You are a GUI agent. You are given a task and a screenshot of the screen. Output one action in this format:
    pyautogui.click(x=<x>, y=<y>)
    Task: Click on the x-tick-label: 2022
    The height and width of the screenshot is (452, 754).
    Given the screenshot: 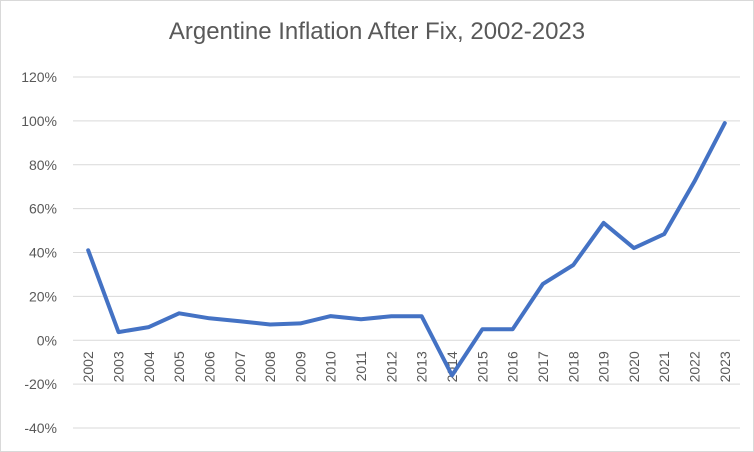 What is the action you would take?
    pyautogui.click(x=695, y=366)
    